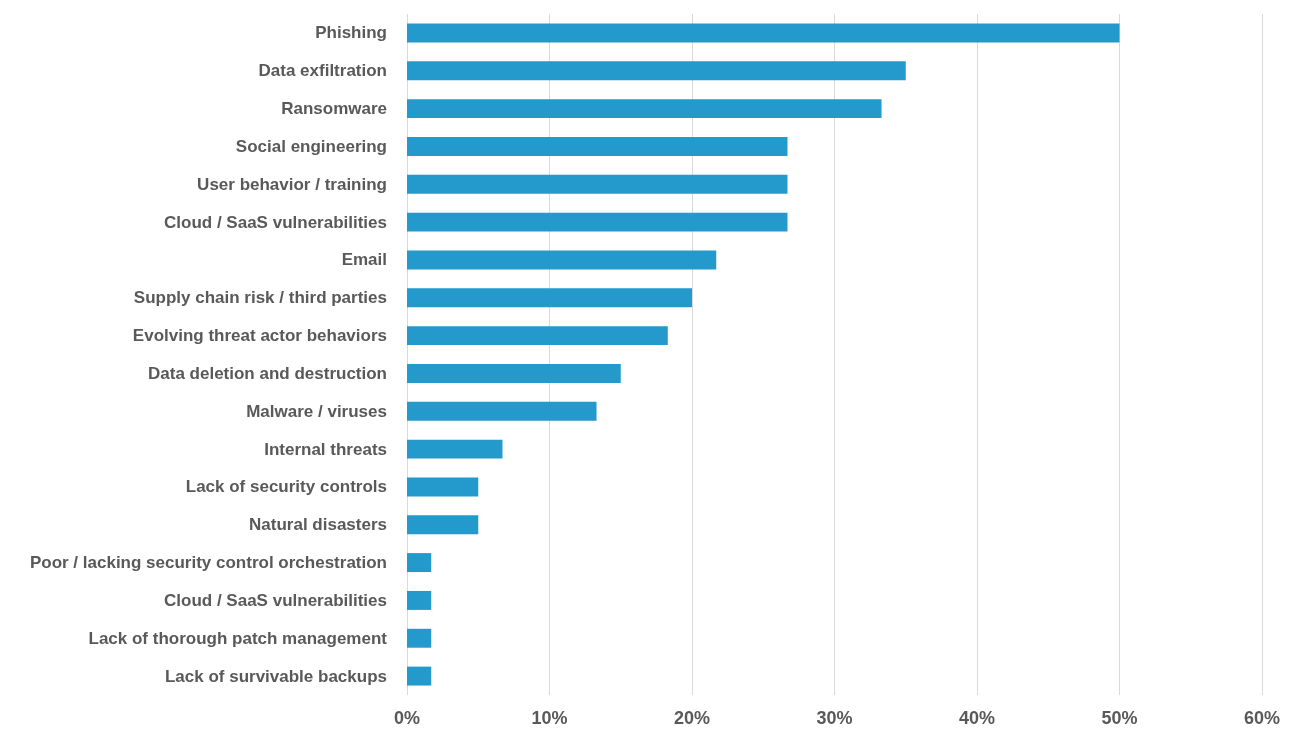 This screenshot has width=1302, height=745. I want to click on y-tick-label: Ransomware, so click(334, 109).